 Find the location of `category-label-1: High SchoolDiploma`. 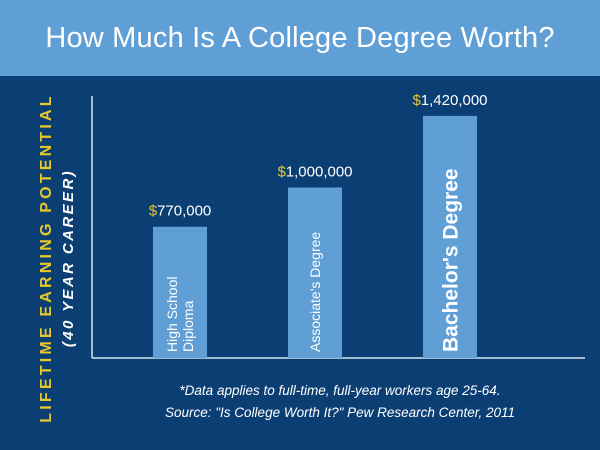

category-label-1: High SchoolDiploma is located at coordinates (180, 315).